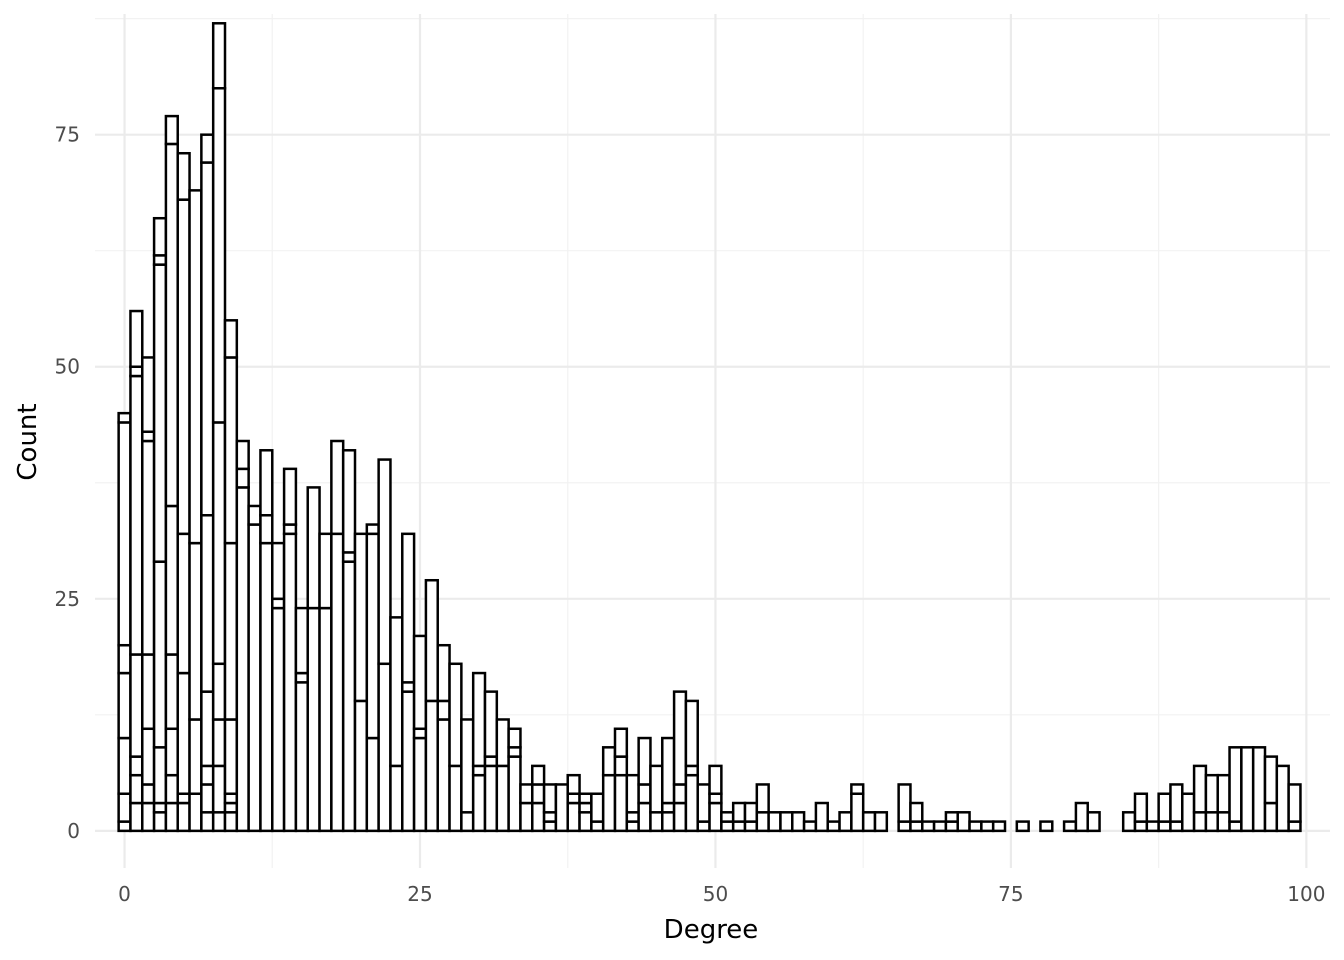  What do you see at coordinates (711, 930) in the screenshot?
I see `x-axis-title: Degree` at bounding box center [711, 930].